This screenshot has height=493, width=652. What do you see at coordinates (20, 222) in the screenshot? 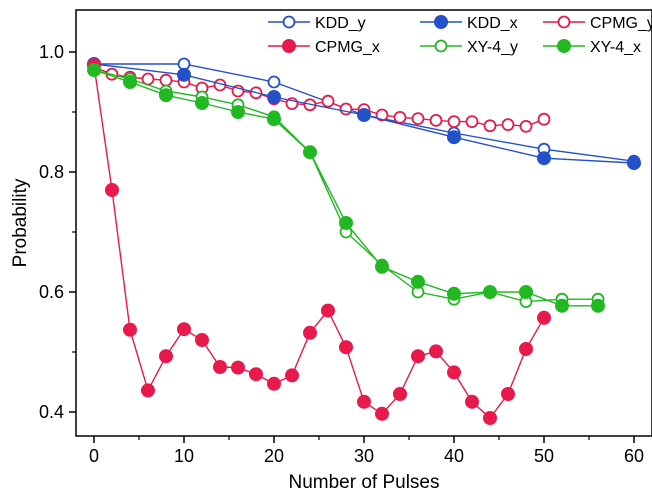
I see `y-axis-title: Probability` at bounding box center [20, 222].